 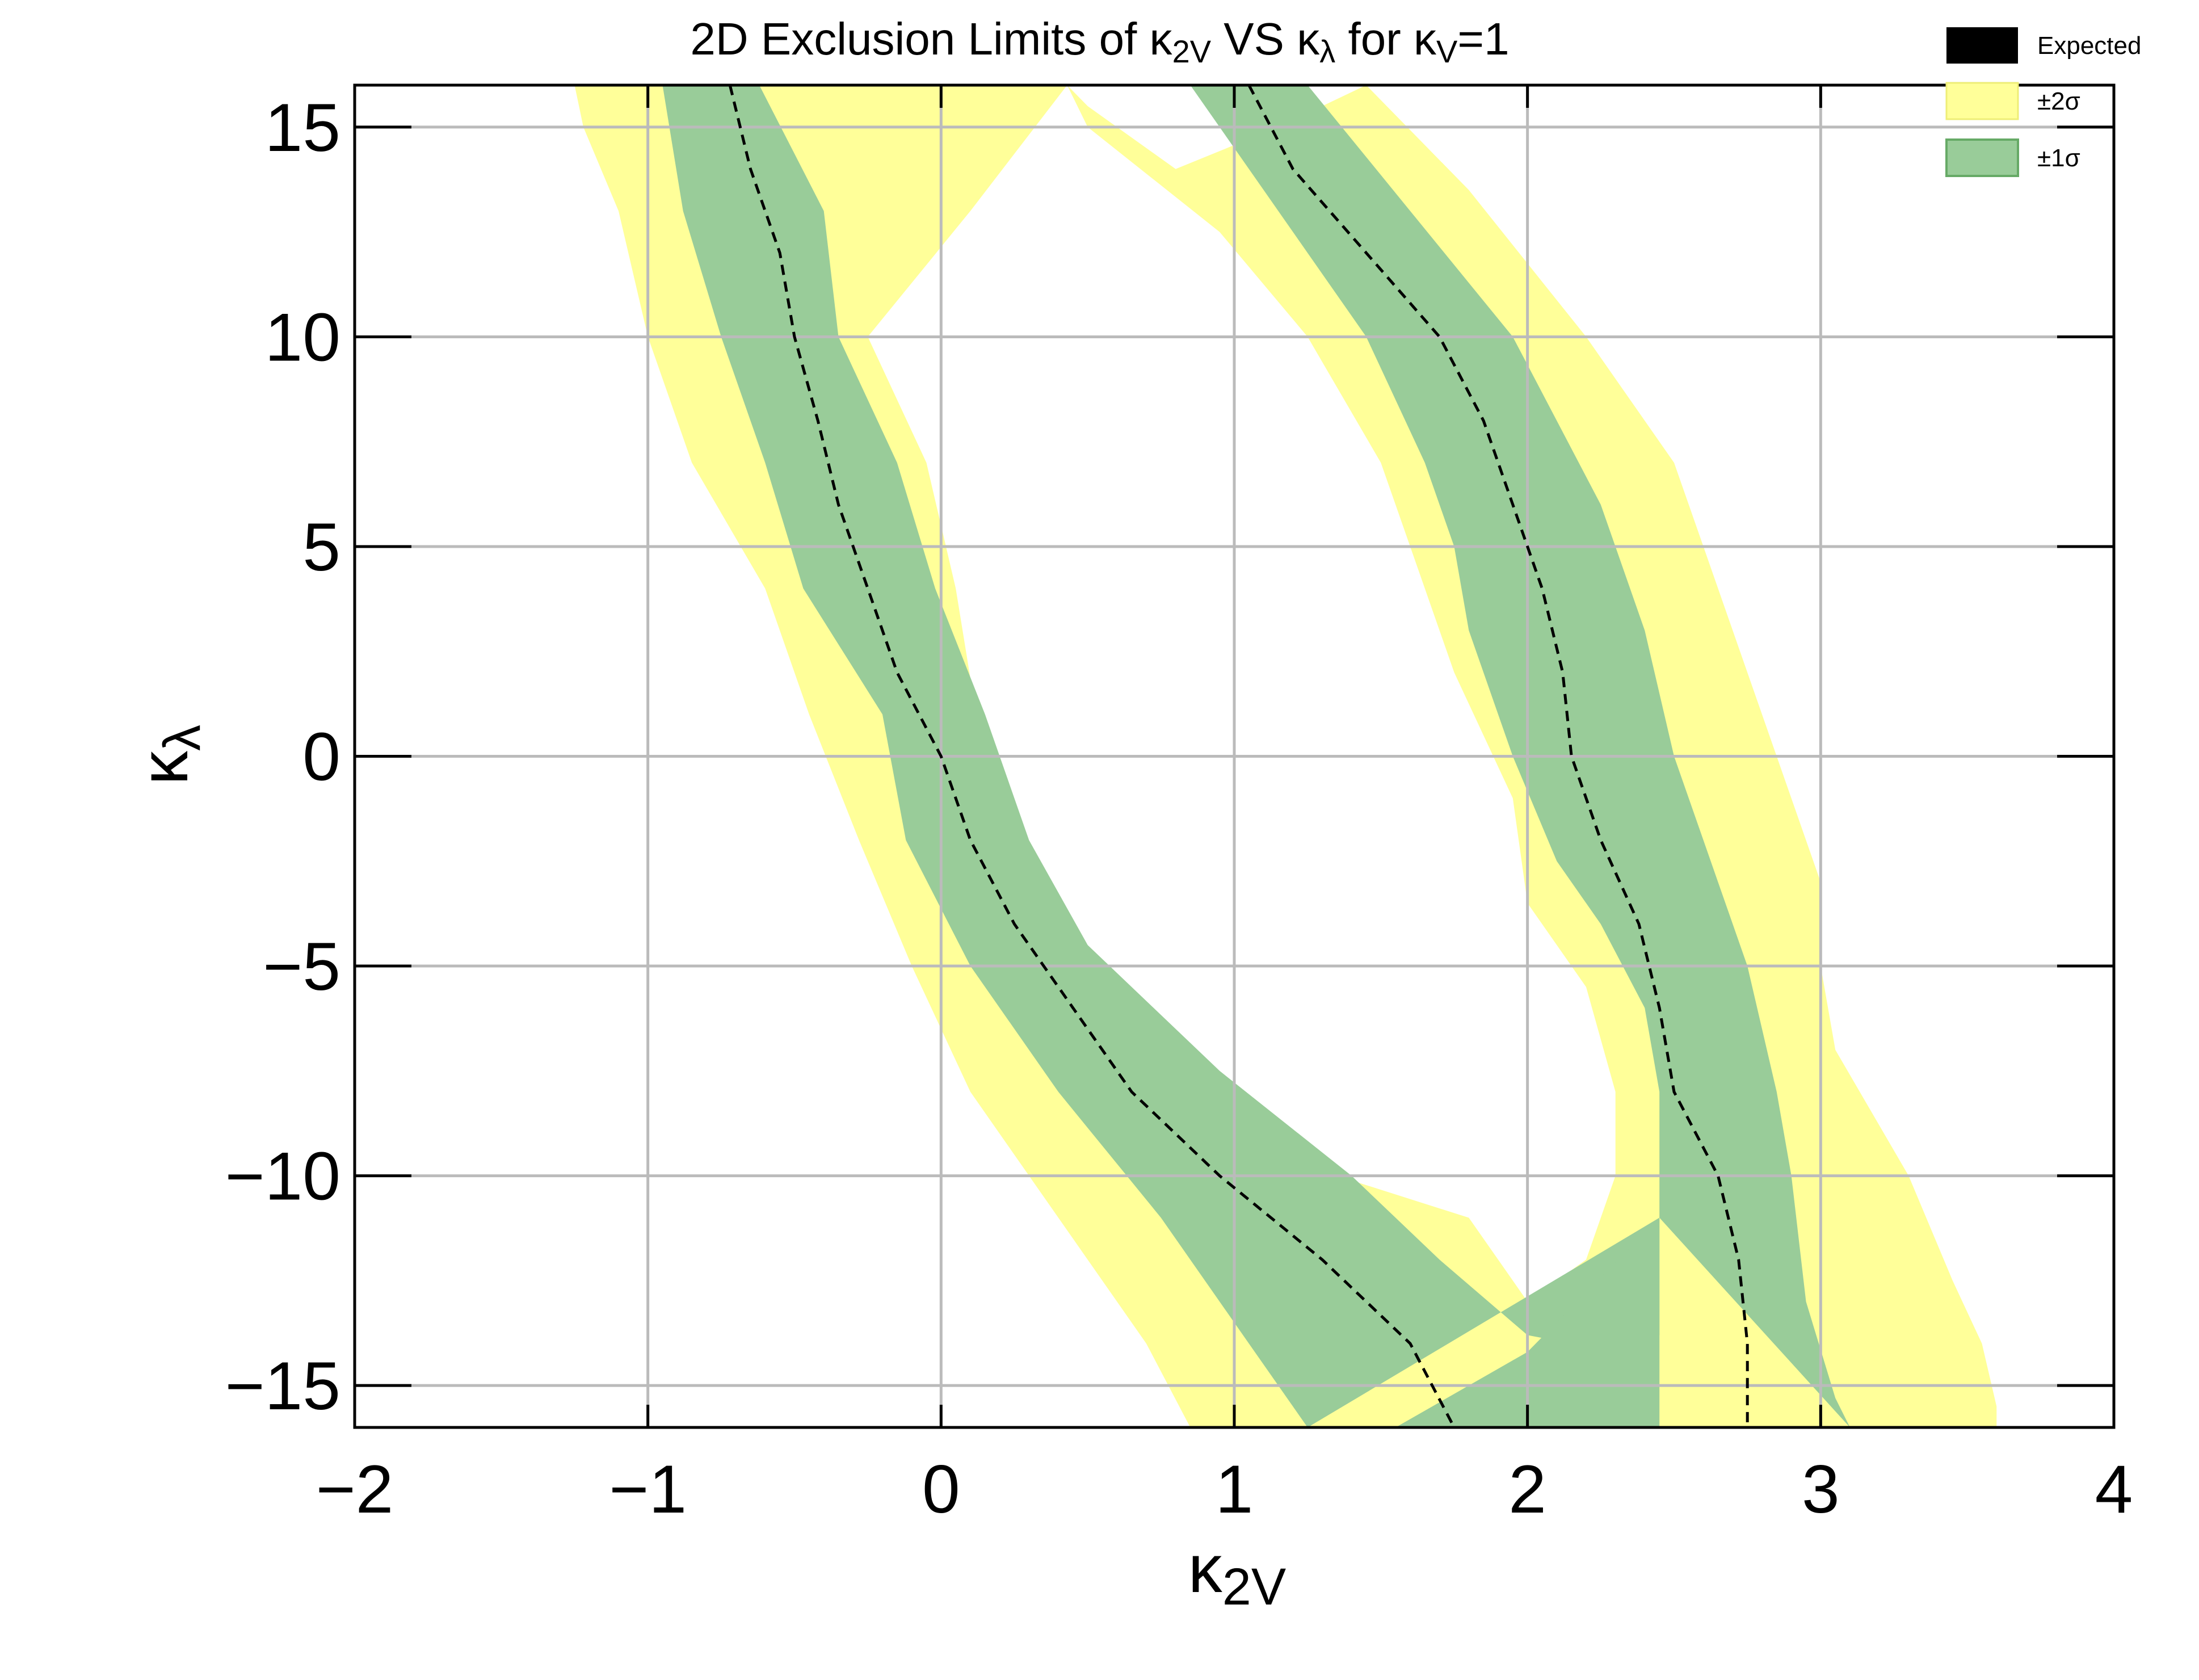 What do you see at coordinates (2058, 158) in the screenshot?
I see `legend-label-one-sigma: ±1σ` at bounding box center [2058, 158].